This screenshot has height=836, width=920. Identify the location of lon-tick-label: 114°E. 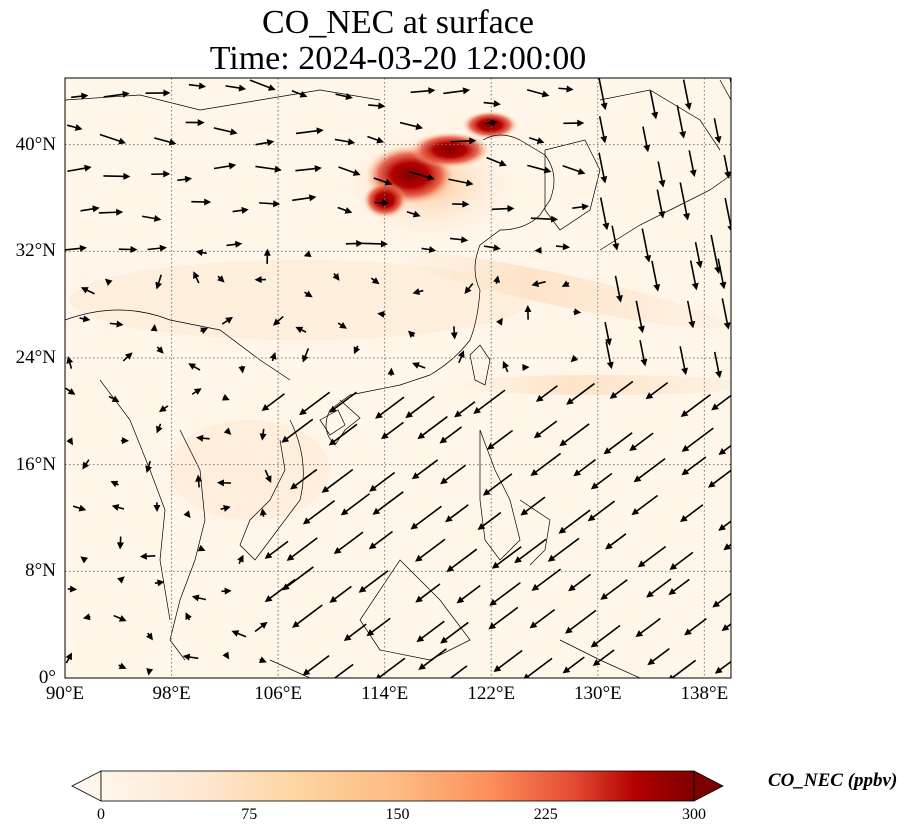
(385, 693).